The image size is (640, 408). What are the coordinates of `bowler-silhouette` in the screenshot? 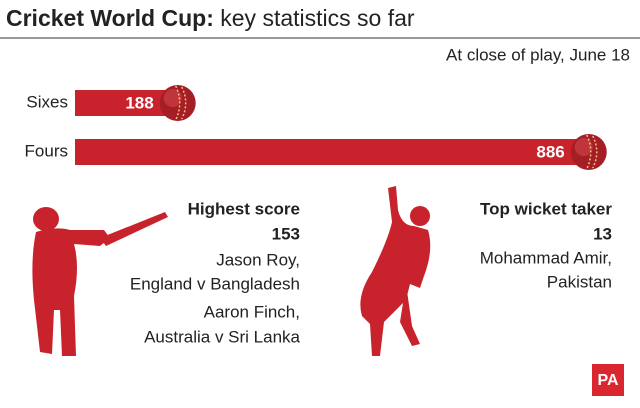 It's located at (395, 271).